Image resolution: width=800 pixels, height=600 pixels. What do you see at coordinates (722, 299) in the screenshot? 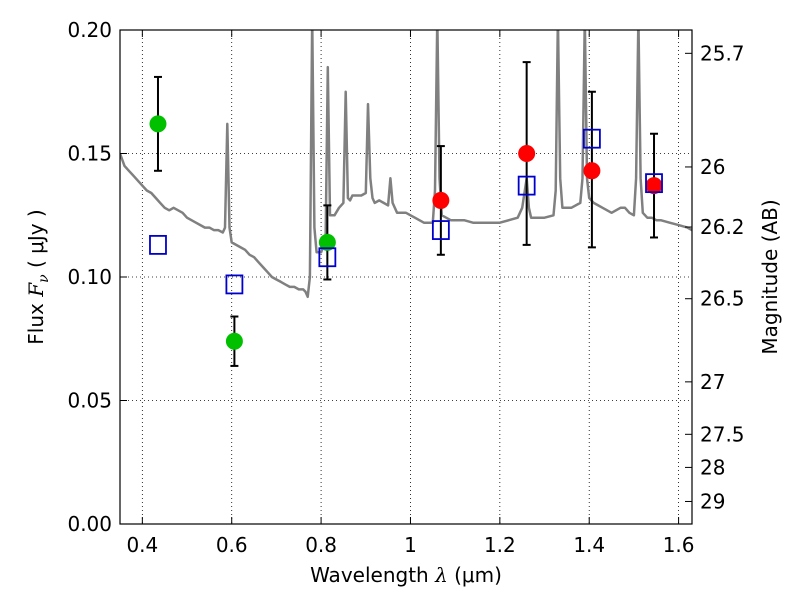
I see `mag-tick-label: 26.5` at bounding box center [722, 299].